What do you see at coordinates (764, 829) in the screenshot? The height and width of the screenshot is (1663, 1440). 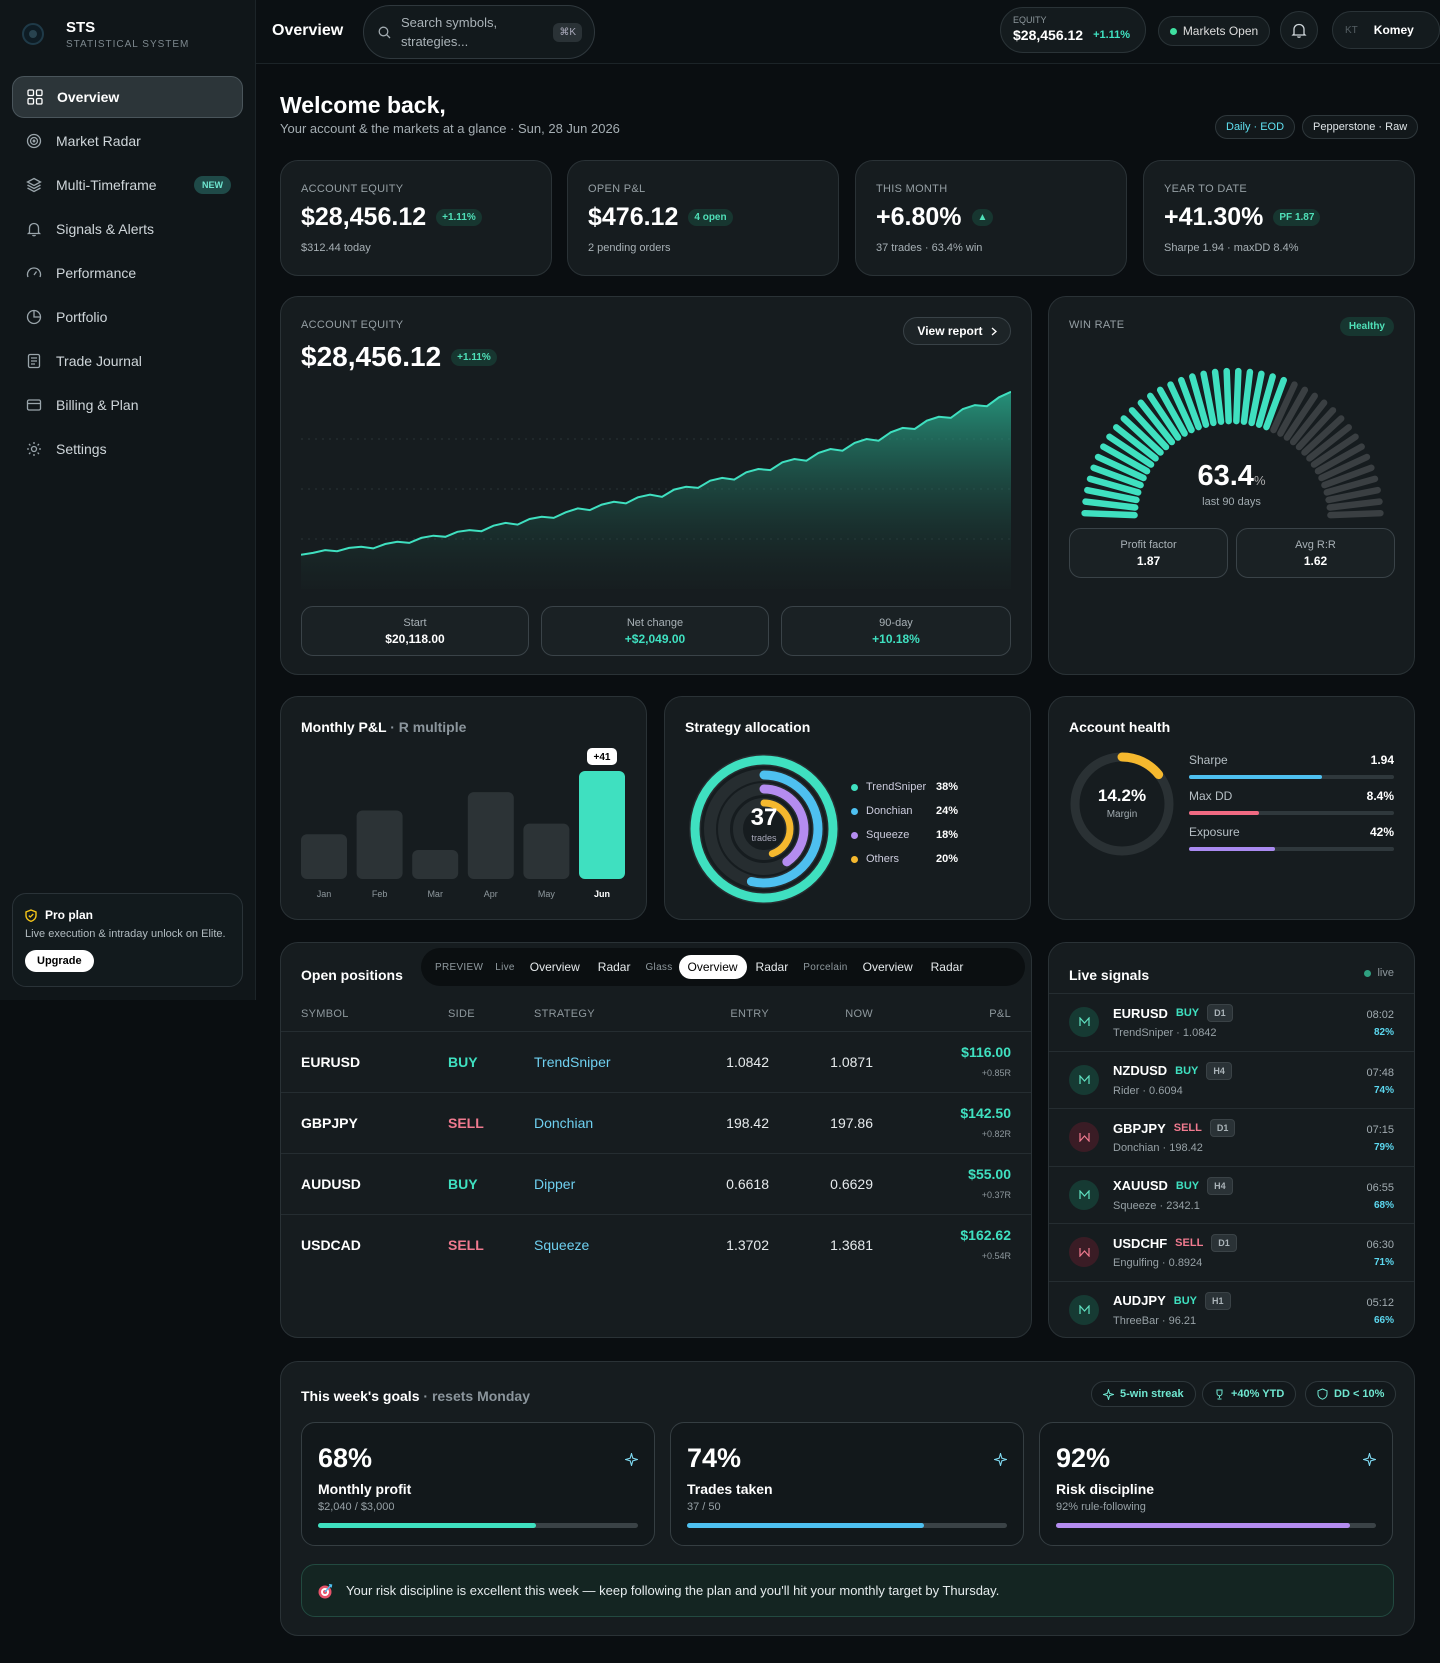 I see `ring-others` at bounding box center [764, 829].